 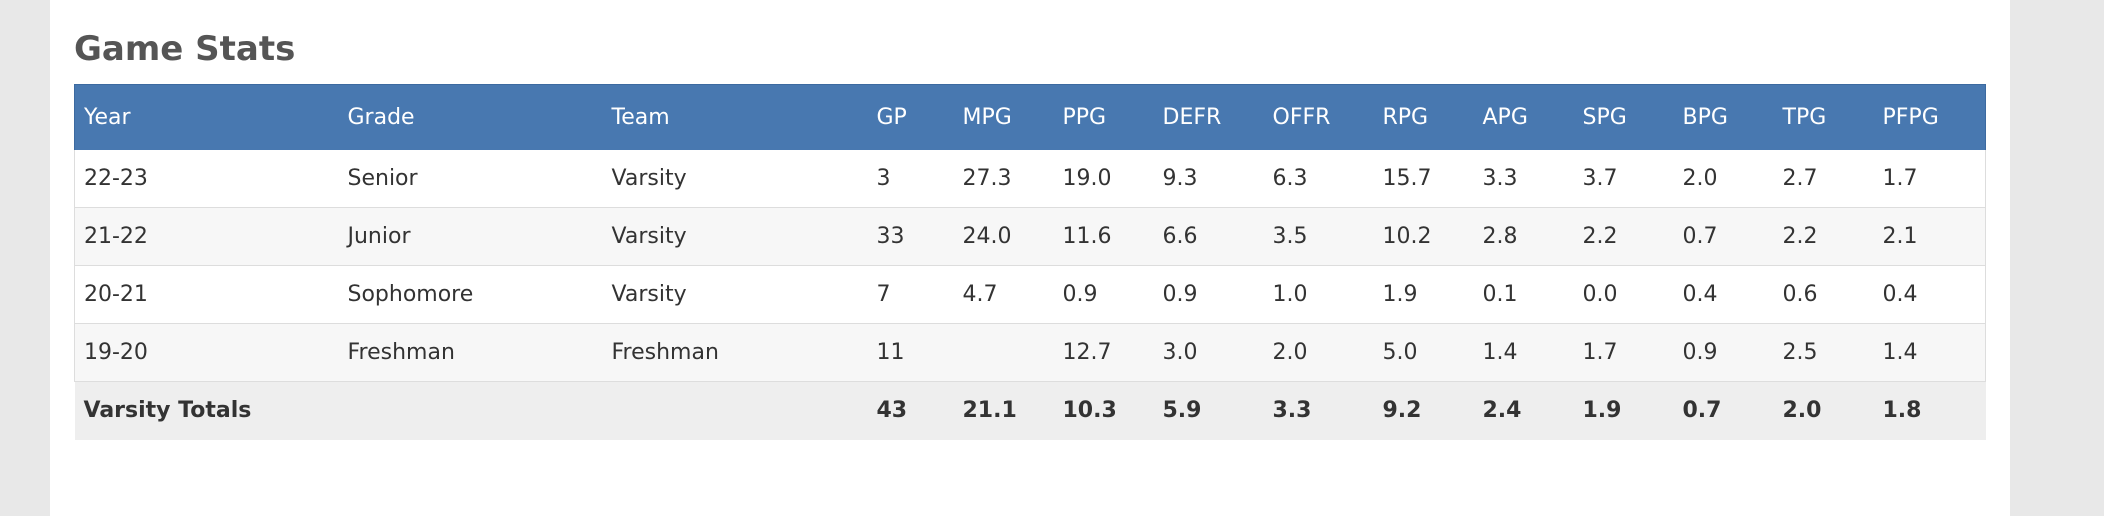 I want to click on totals-mpg: 21.1, so click(x=989, y=411).